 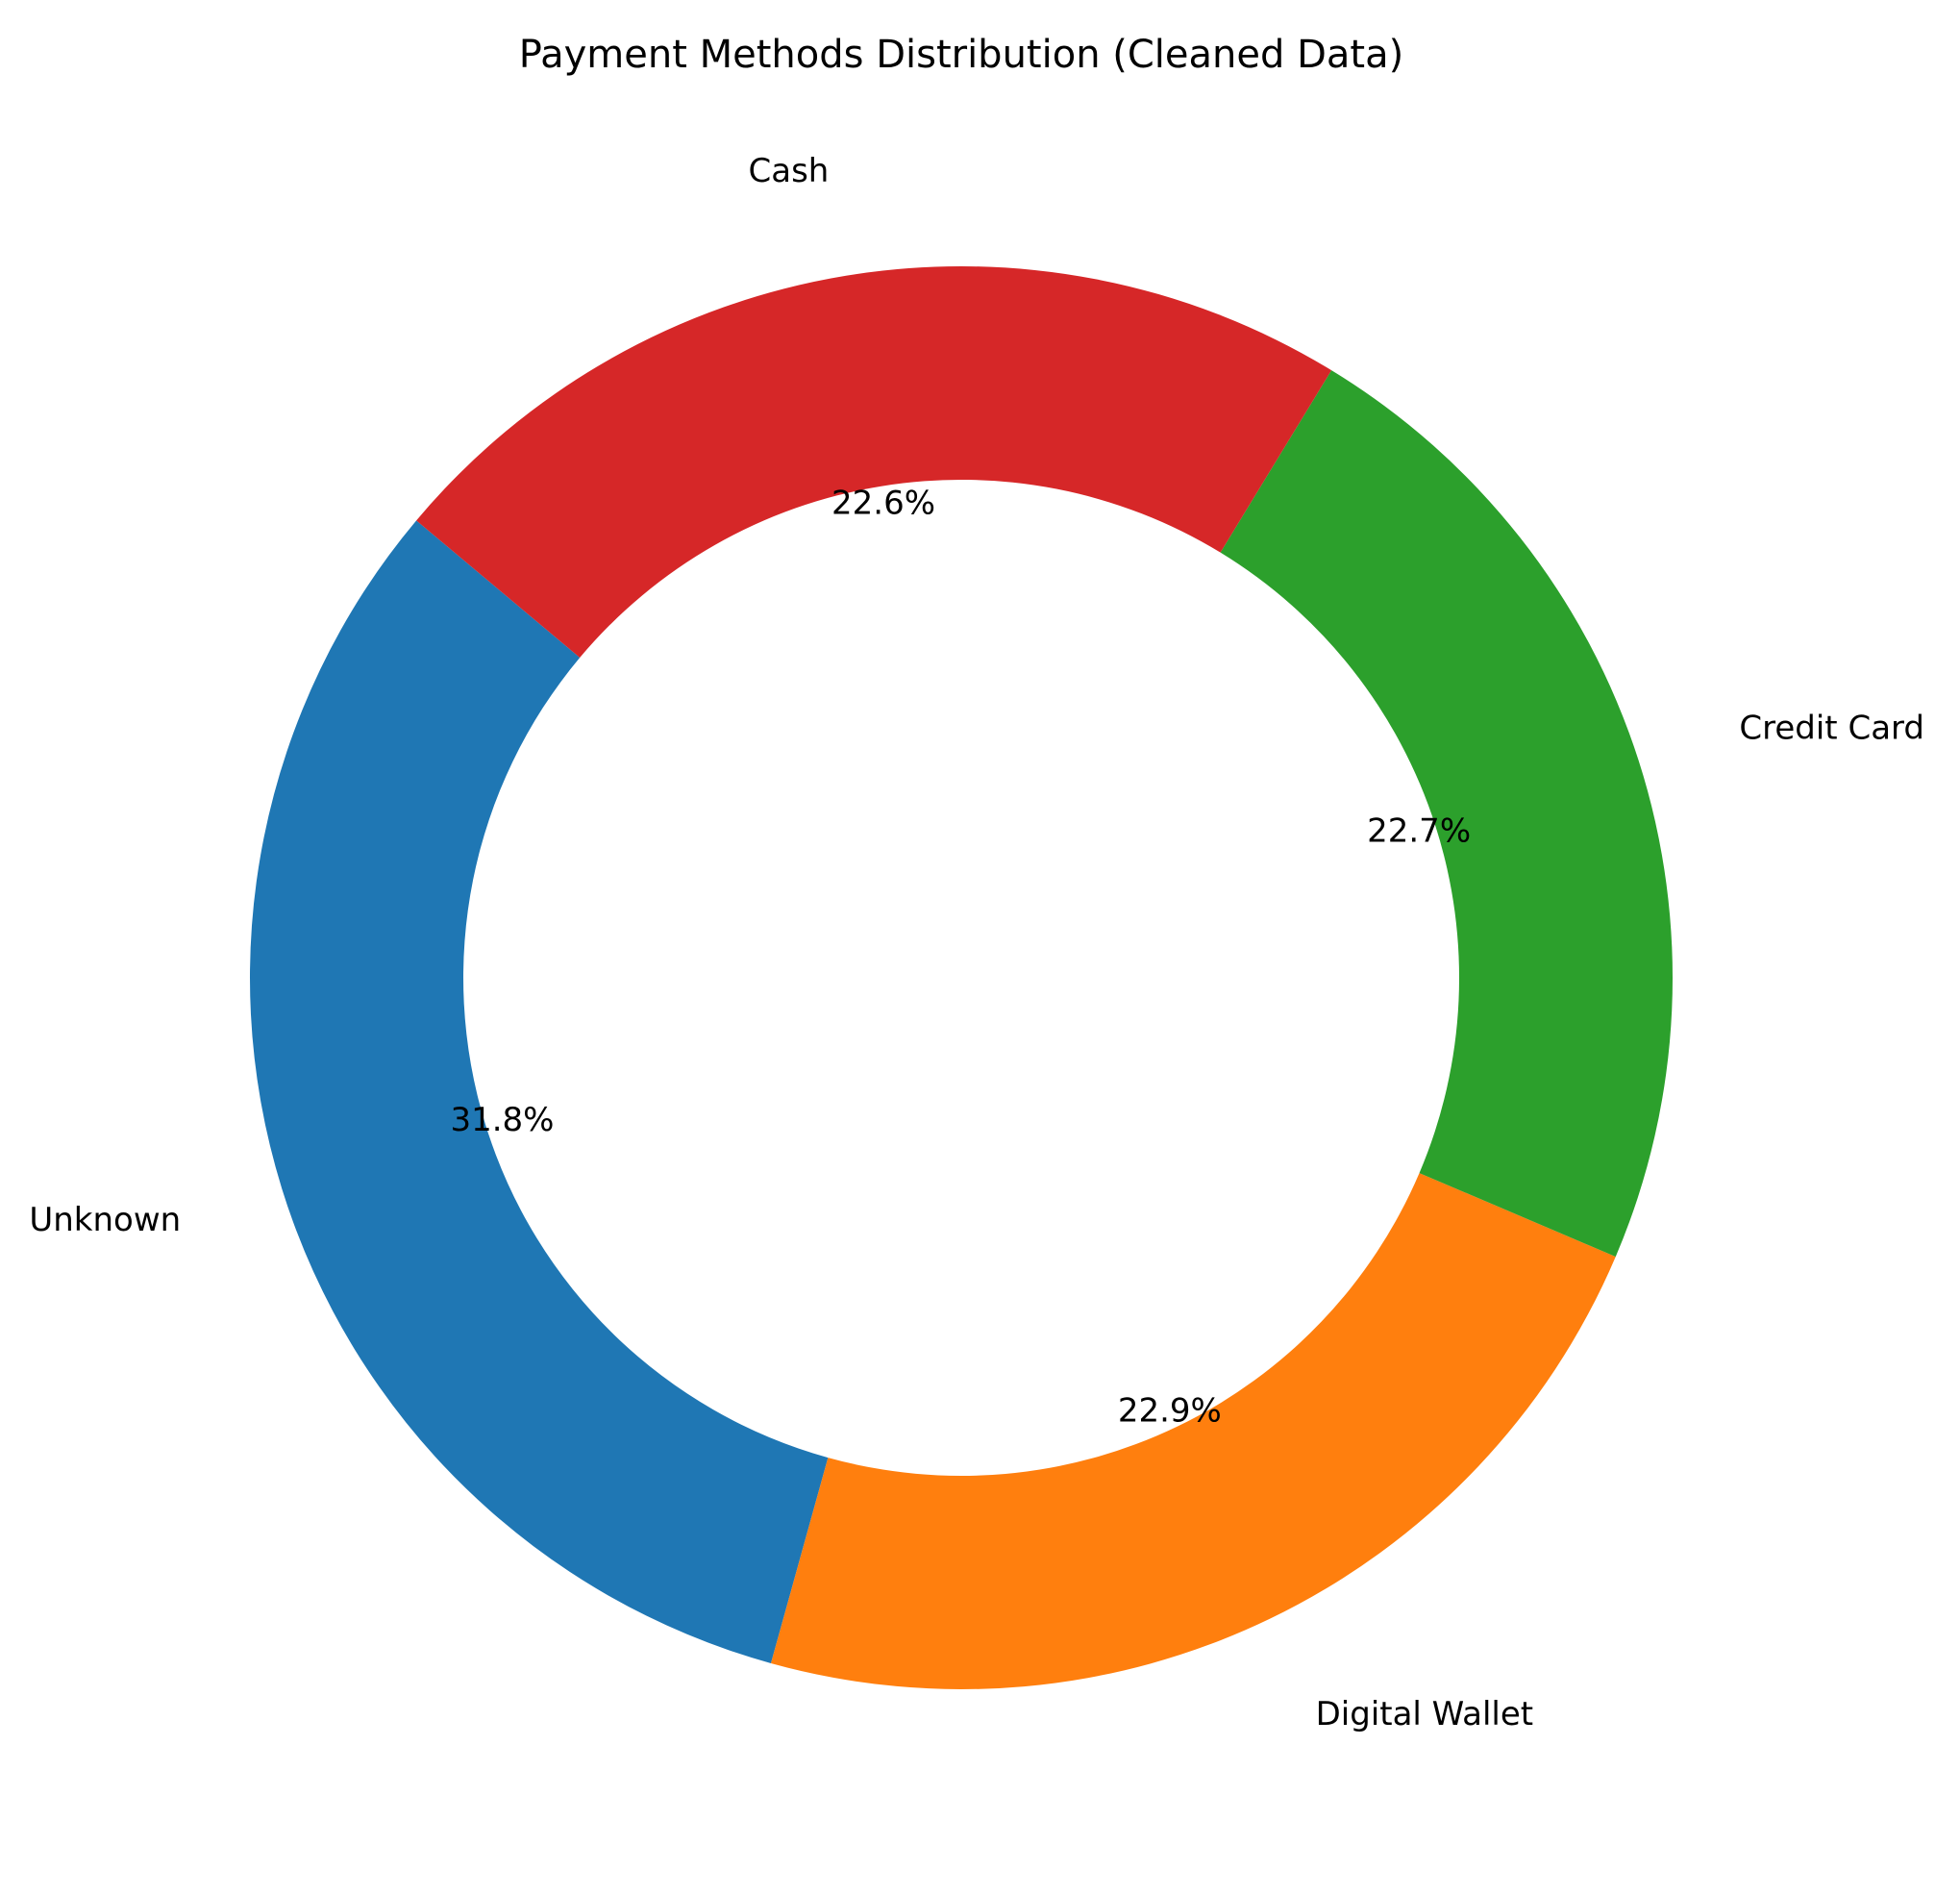 I want to click on slice-label-cash: Cash, so click(x=789, y=171).